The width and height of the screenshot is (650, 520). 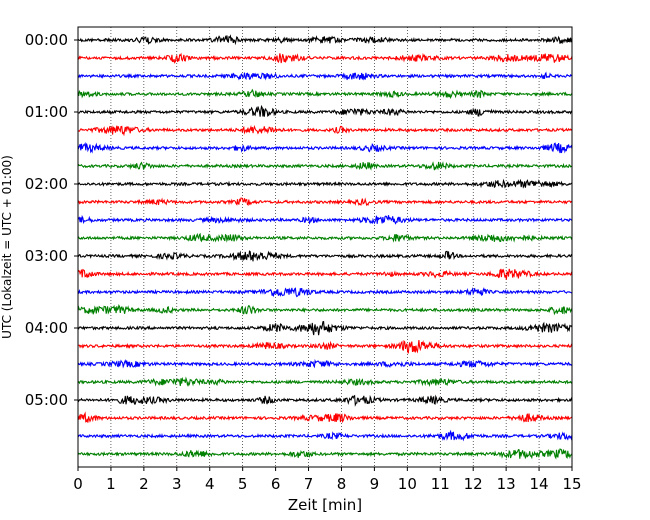 What do you see at coordinates (539, 484) in the screenshot?
I see `x-tick-label: 14` at bounding box center [539, 484].